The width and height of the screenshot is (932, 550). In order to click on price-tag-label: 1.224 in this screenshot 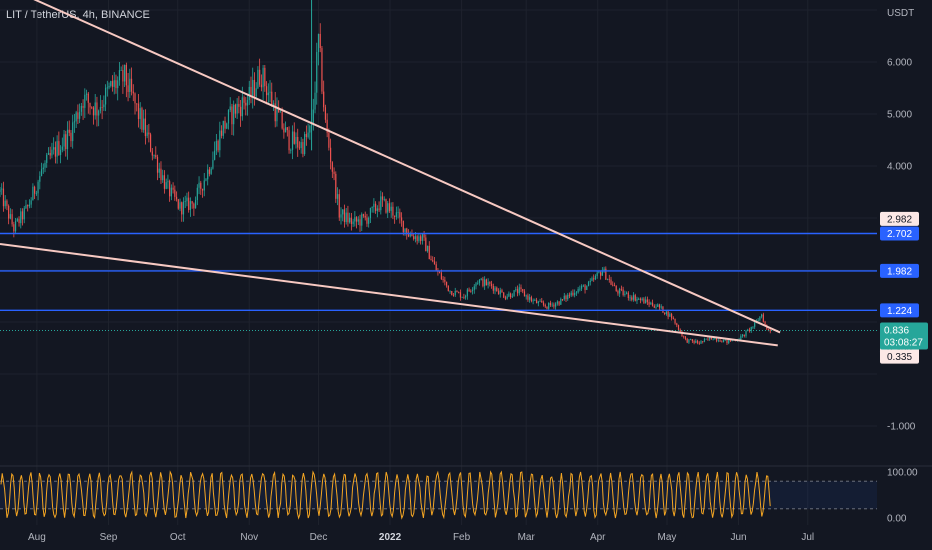, I will do `click(899, 311)`.